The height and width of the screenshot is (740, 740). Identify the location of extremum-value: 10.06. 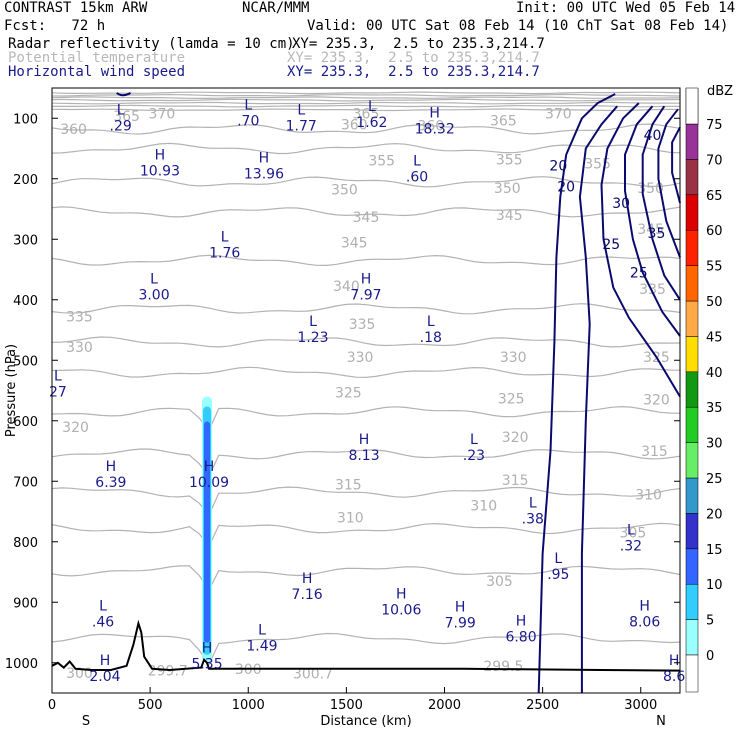
(401, 610).